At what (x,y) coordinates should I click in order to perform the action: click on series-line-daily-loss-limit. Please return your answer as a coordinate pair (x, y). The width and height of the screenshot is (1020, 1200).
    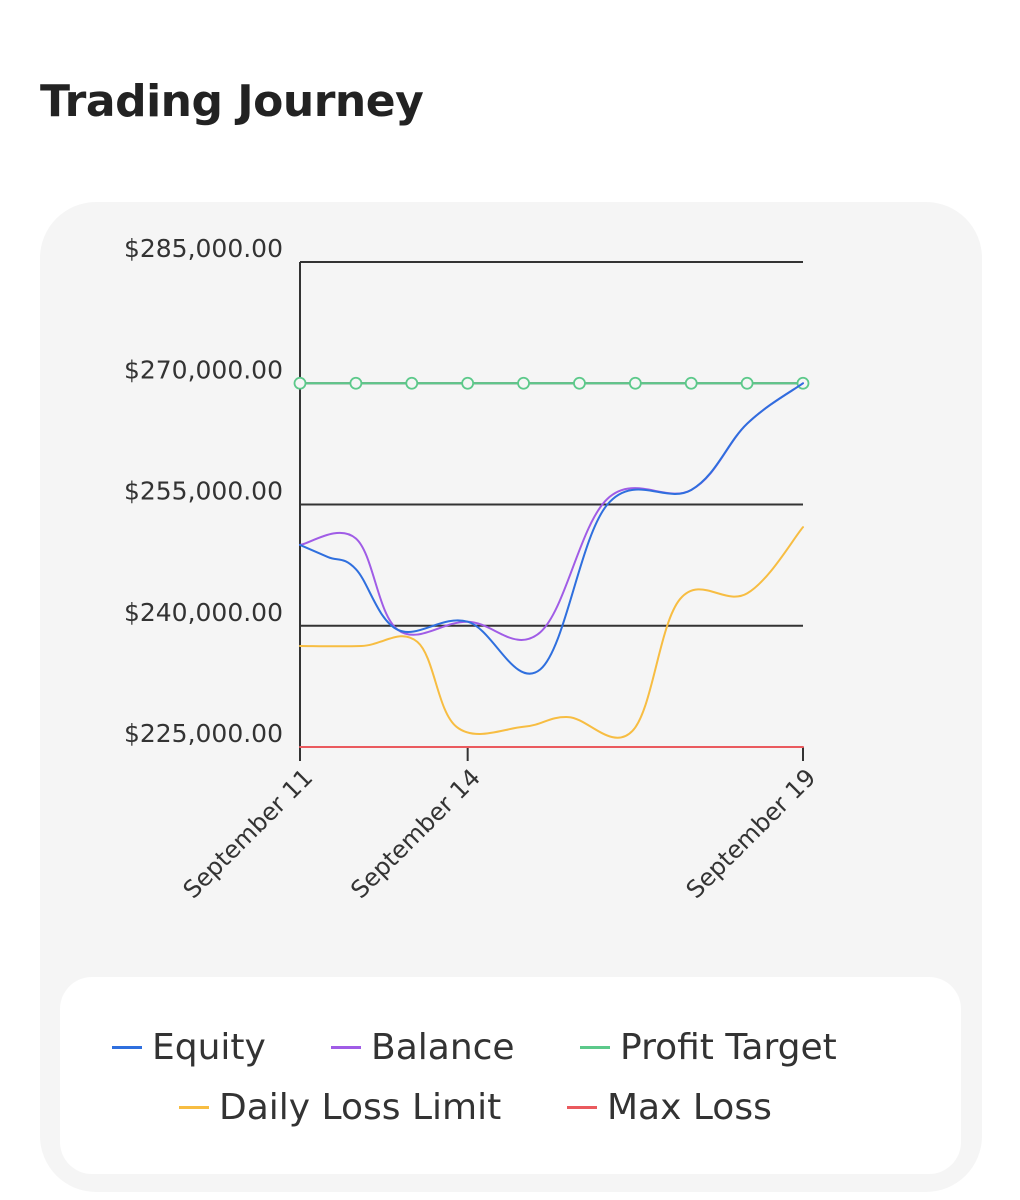
    Looking at the image, I should click on (551, 632).